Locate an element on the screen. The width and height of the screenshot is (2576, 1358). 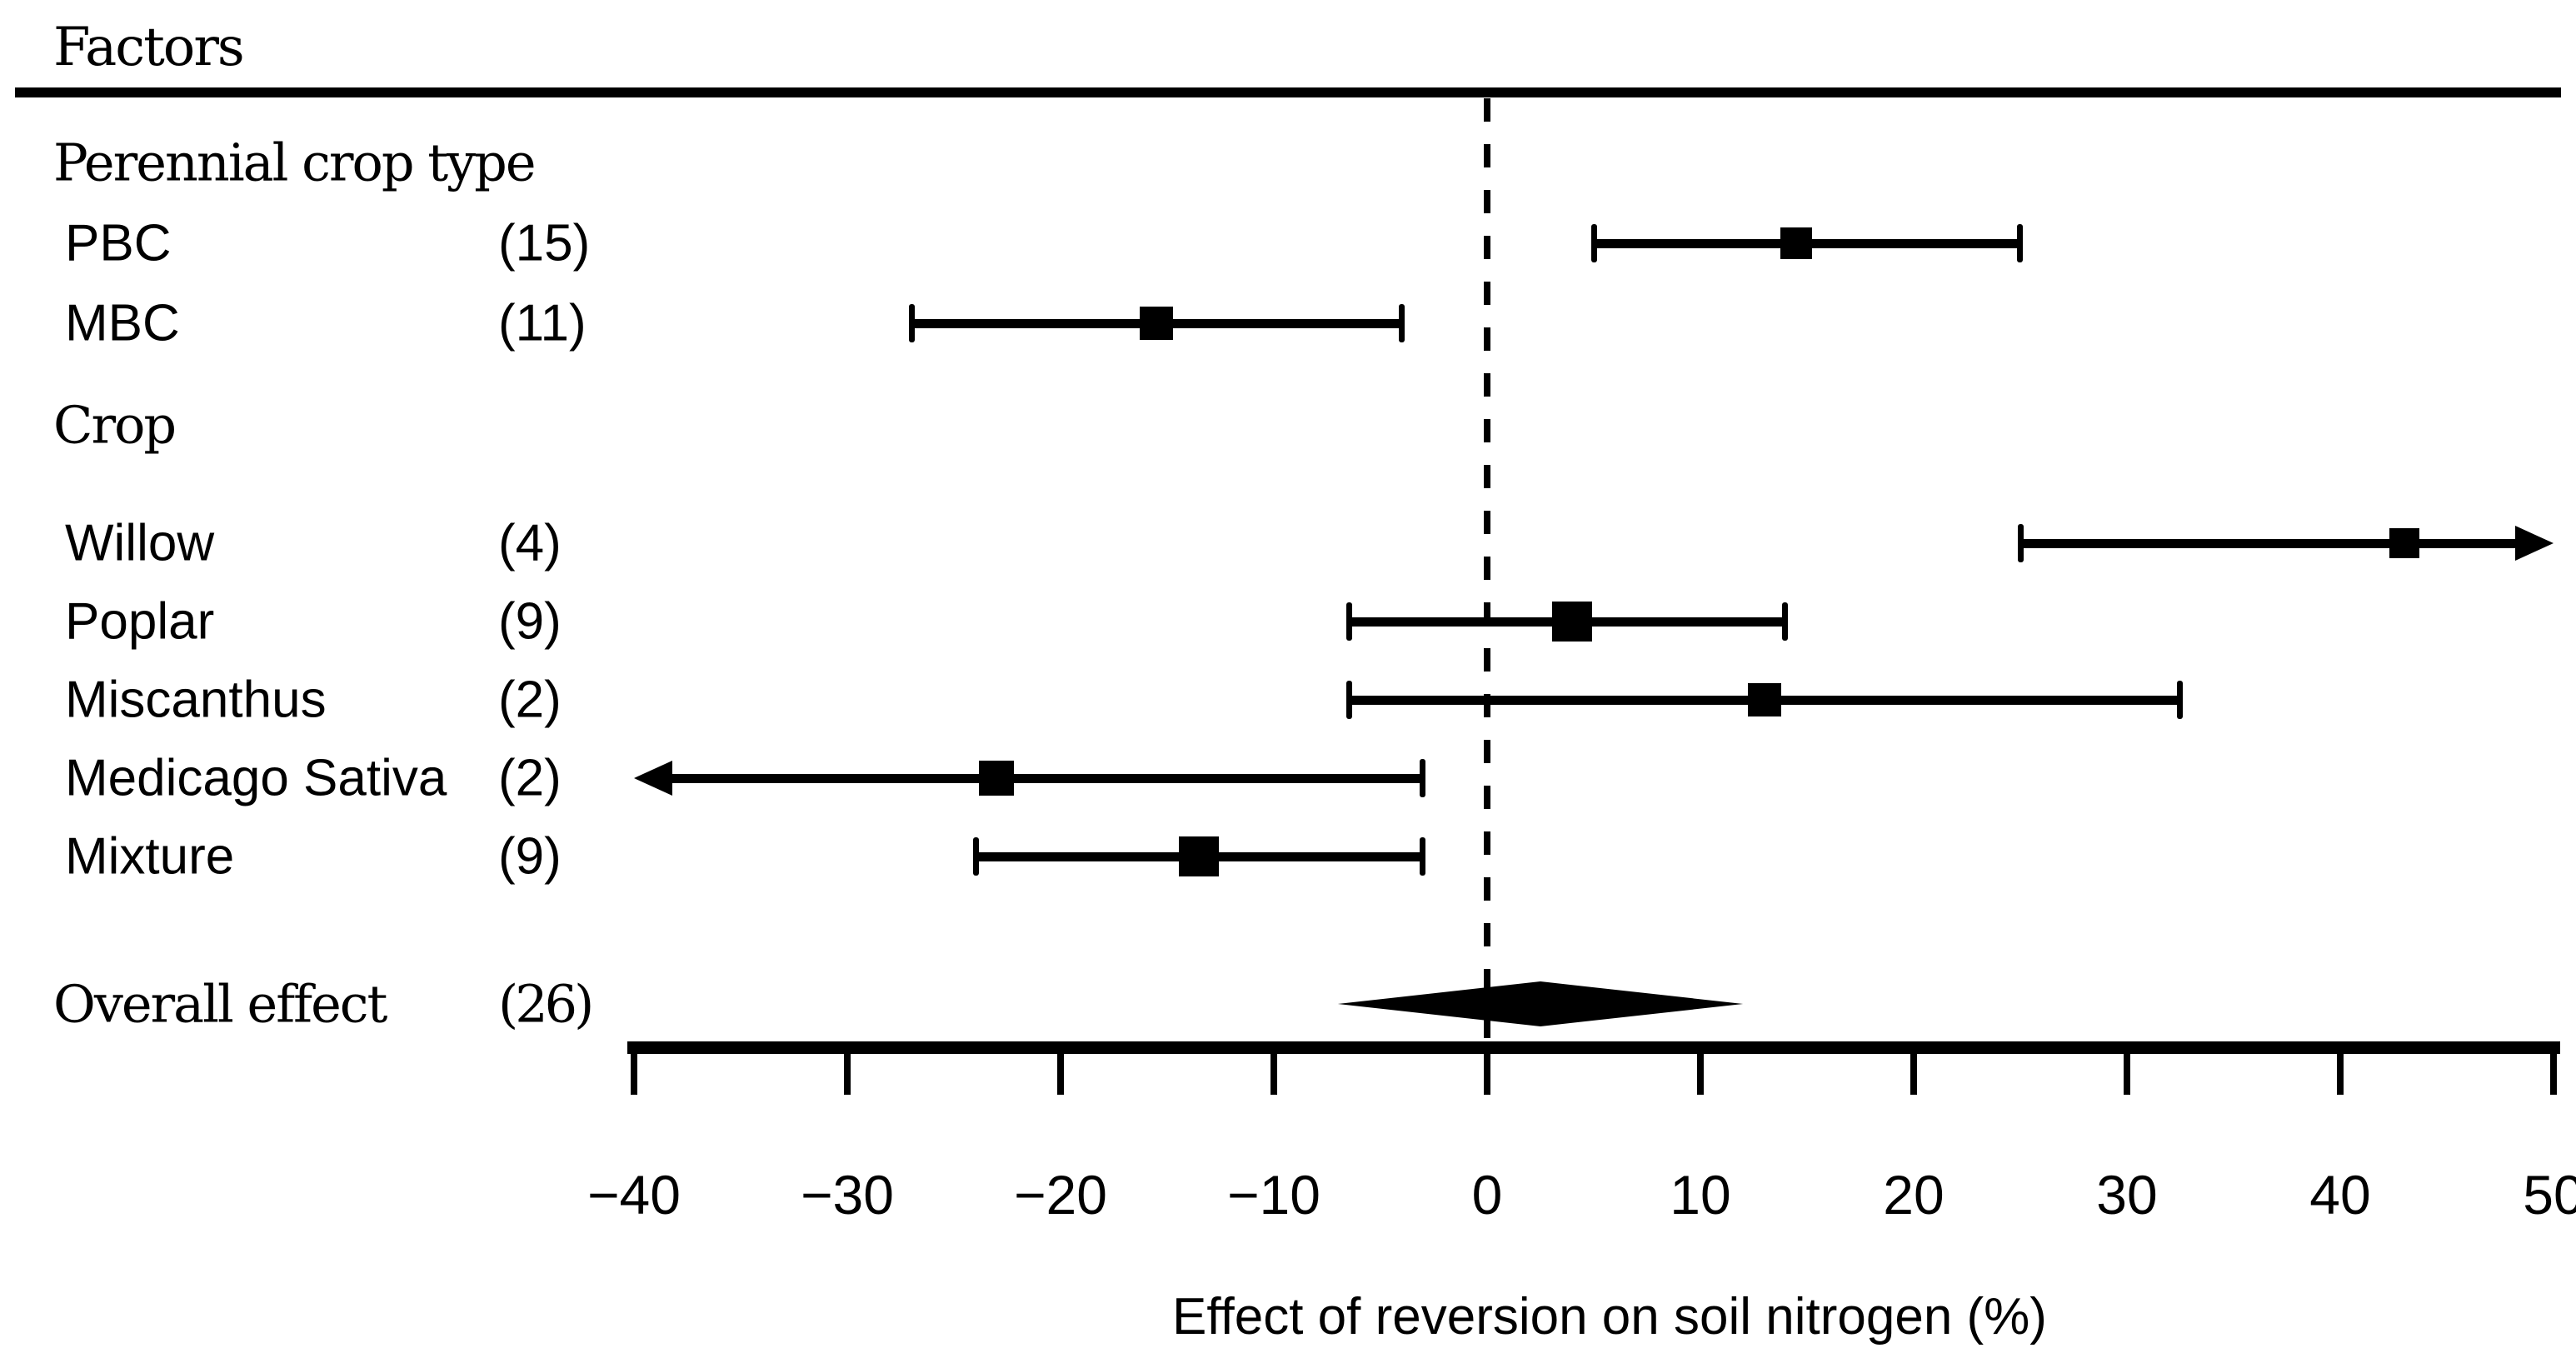
x-axis-tick-label: 20 is located at coordinates (1913, 1195).